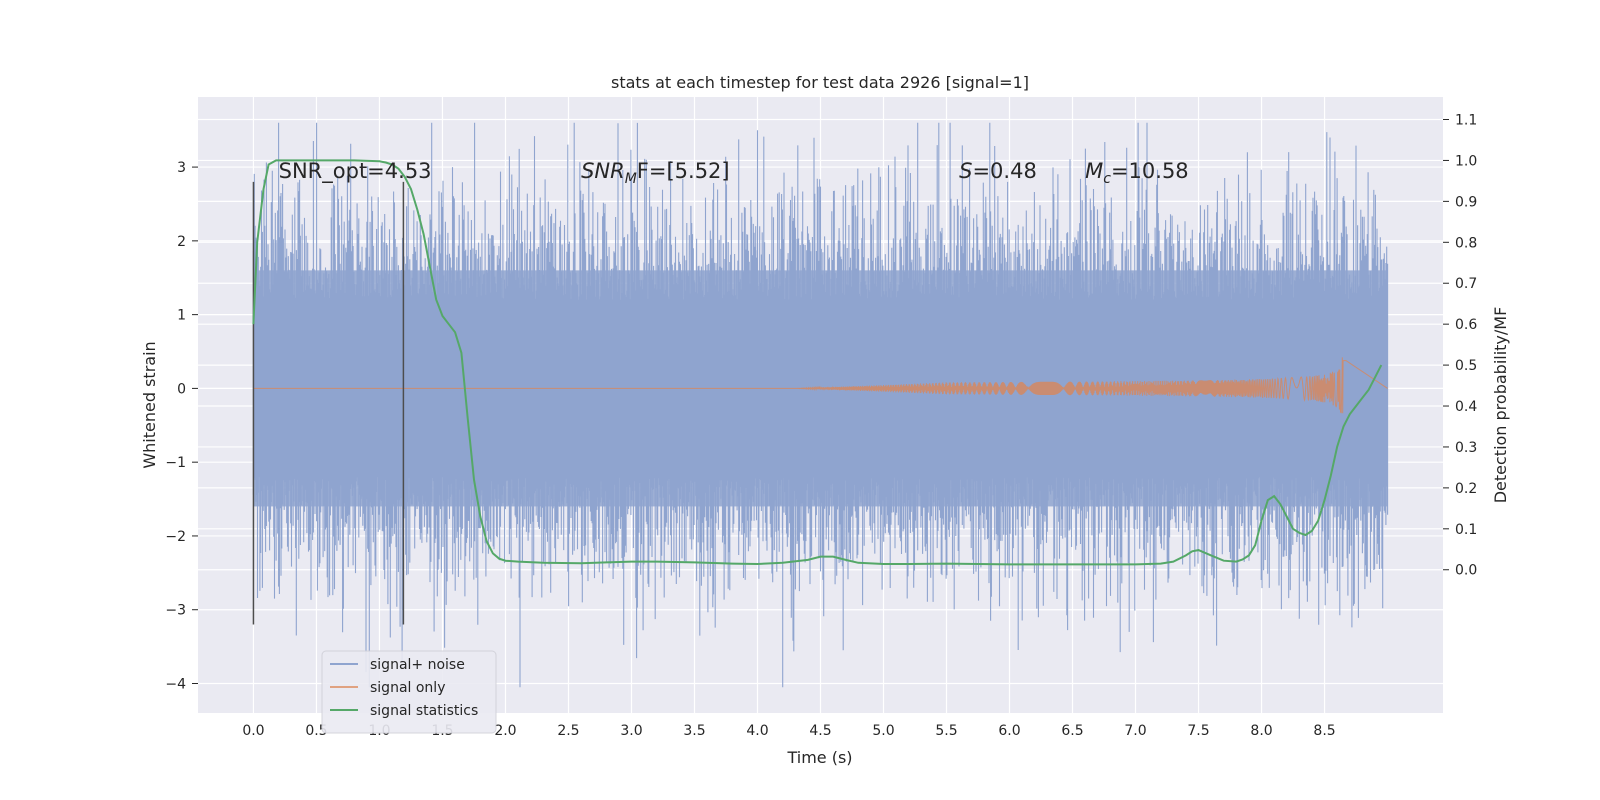  I want to click on y-right-tick-label: 1.0, so click(1466, 161).